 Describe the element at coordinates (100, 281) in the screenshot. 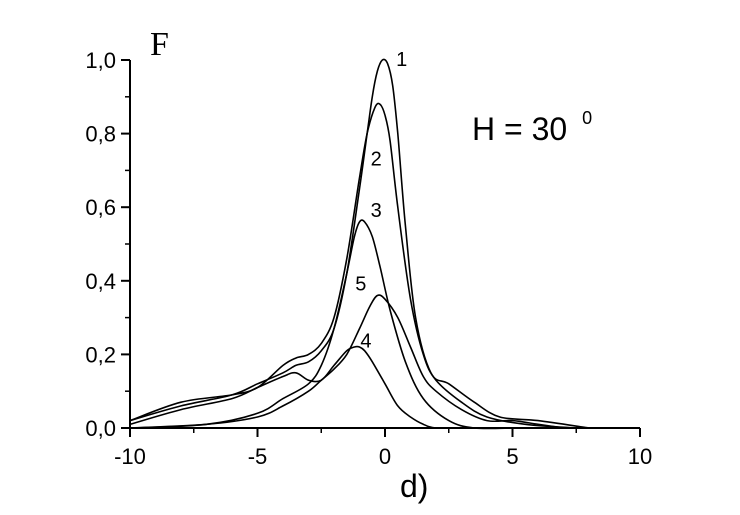

I see `y-tick-label: 0,4` at that location.